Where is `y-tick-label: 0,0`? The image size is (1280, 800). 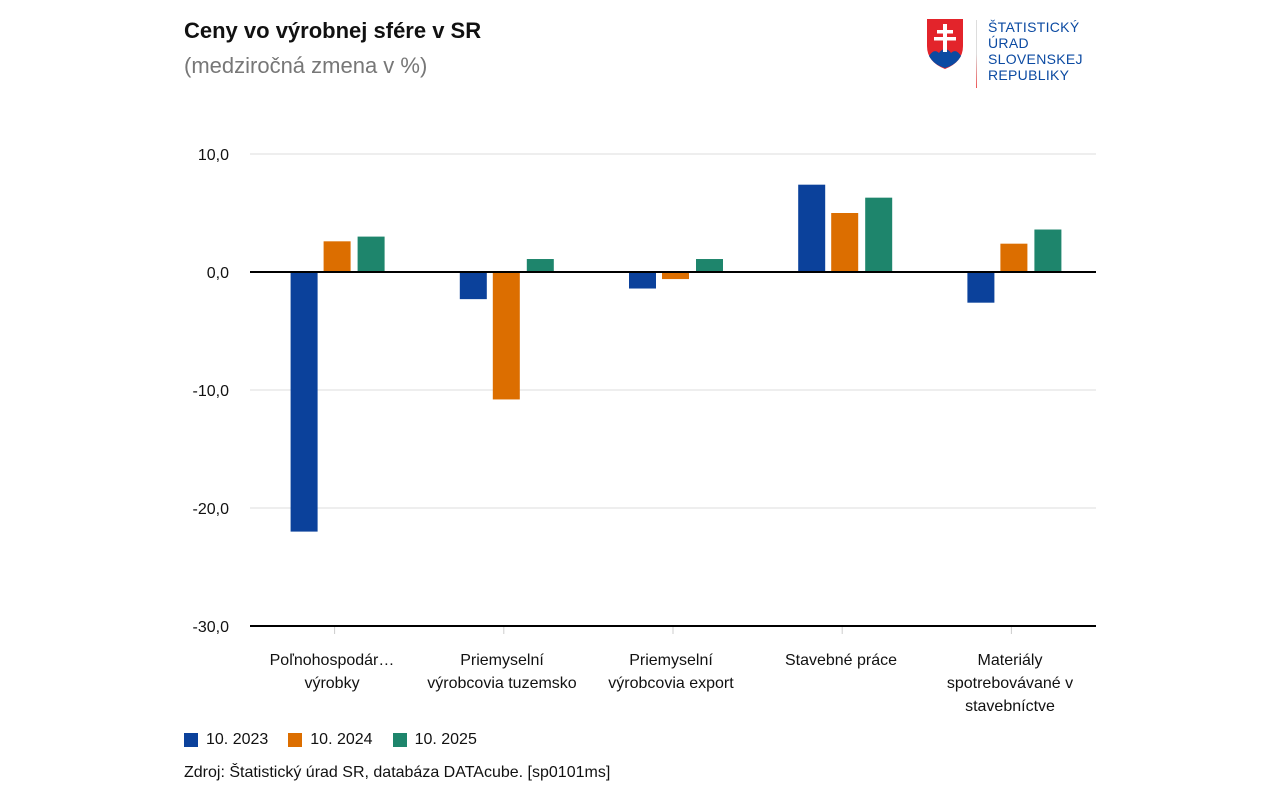
y-tick-label: 0,0 is located at coordinates (218, 273).